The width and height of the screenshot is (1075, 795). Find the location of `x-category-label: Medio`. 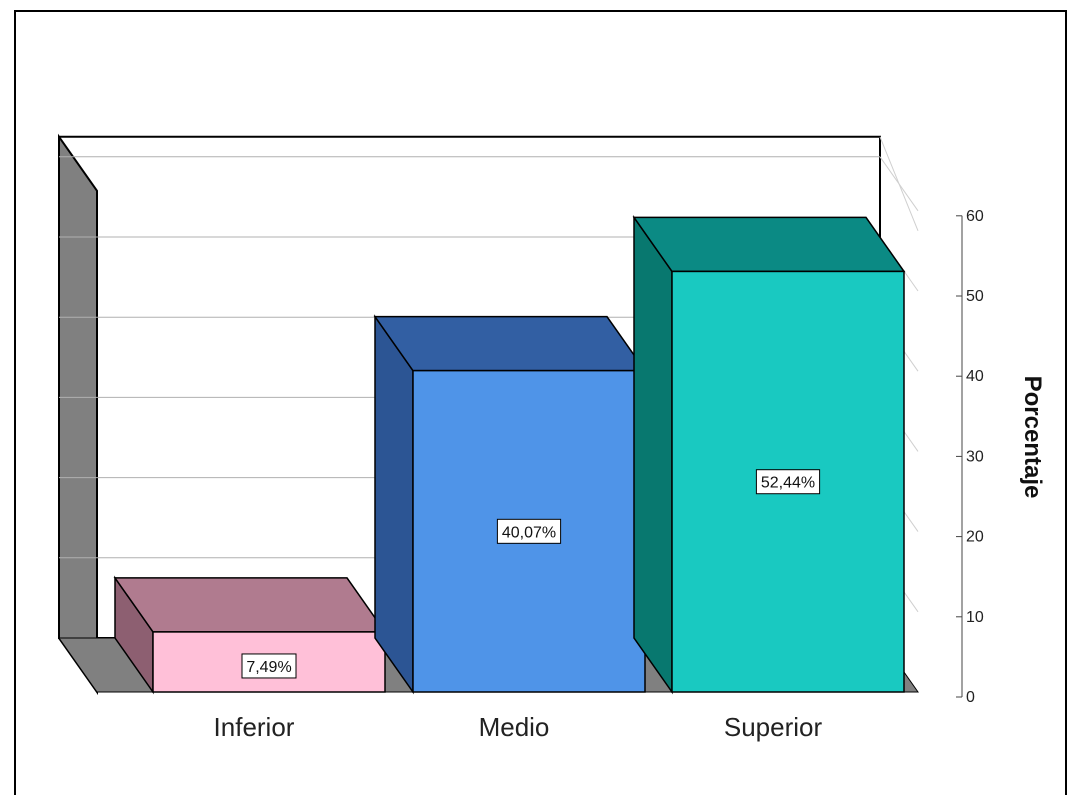

x-category-label: Medio is located at coordinates (514, 727).